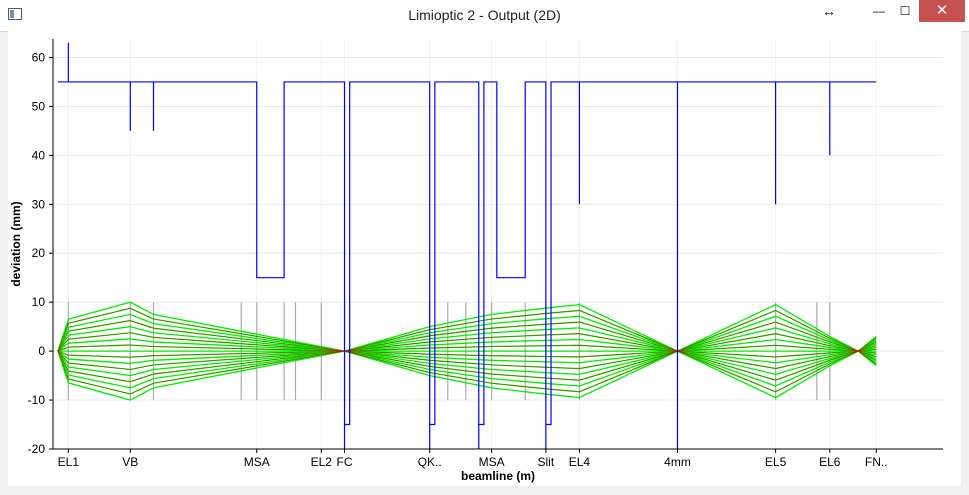  I want to click on x-tick-label: FC, so click(345, 462).